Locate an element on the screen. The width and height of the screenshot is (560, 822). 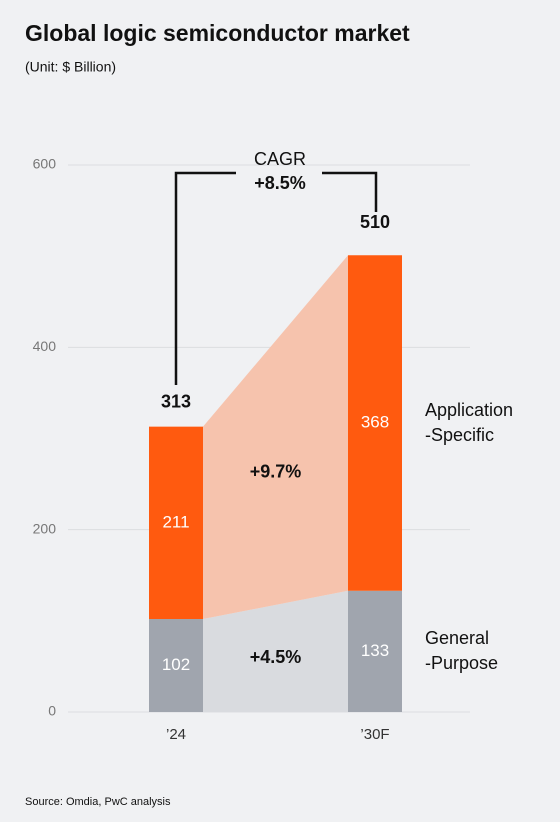
cagr-label: CAGR is located at coordinates (280, 159).